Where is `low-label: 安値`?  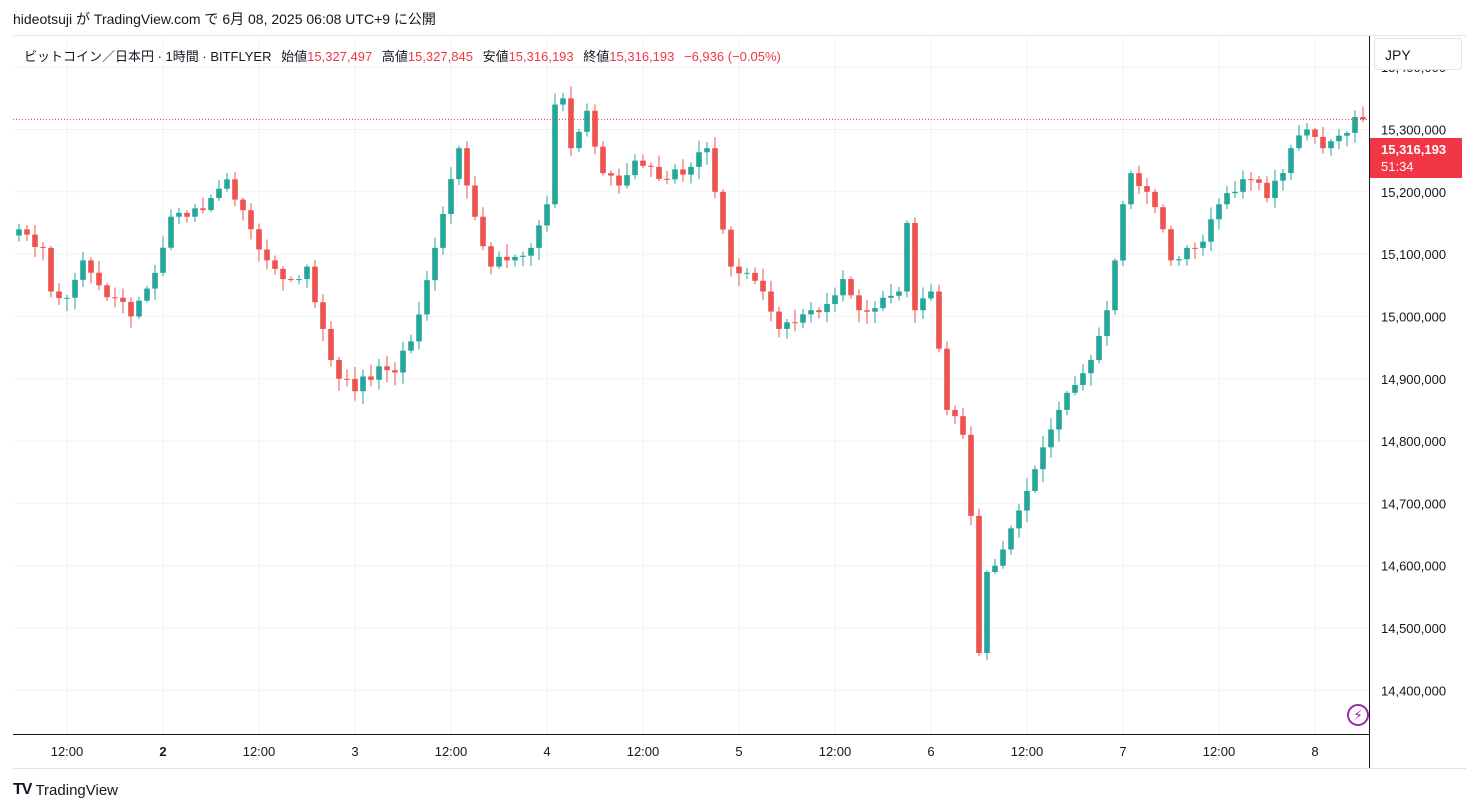 low-label: 安値 is located at coordinates (495, 56).